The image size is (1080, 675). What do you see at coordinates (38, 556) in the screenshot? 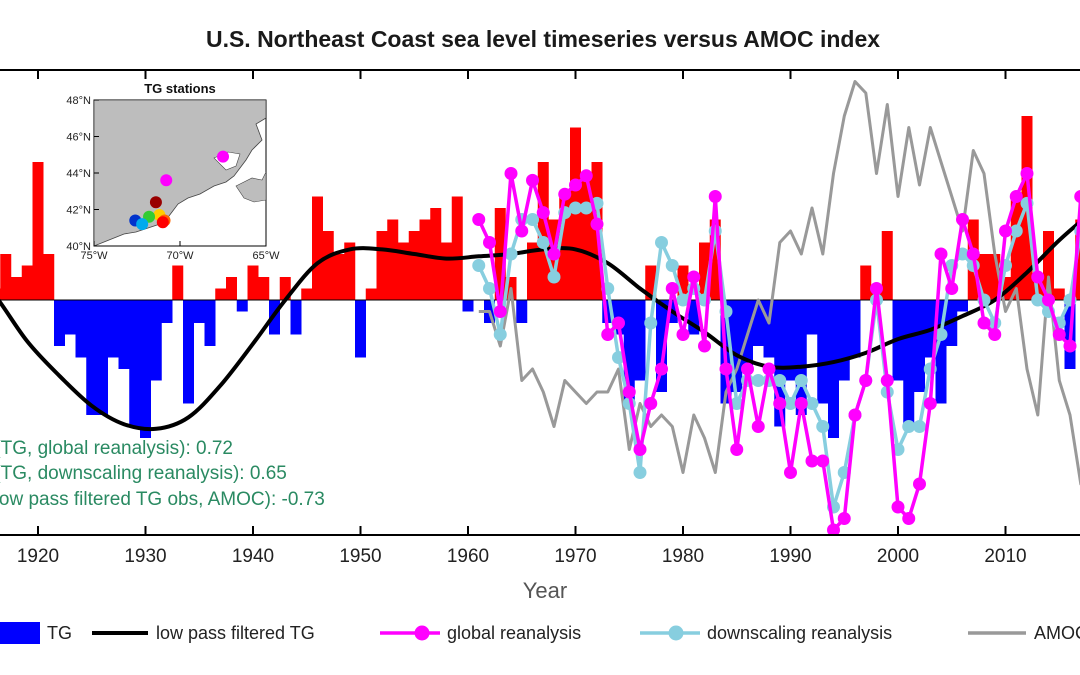
I see `x-tick-label: 1920` at bounding box center [38, 556].